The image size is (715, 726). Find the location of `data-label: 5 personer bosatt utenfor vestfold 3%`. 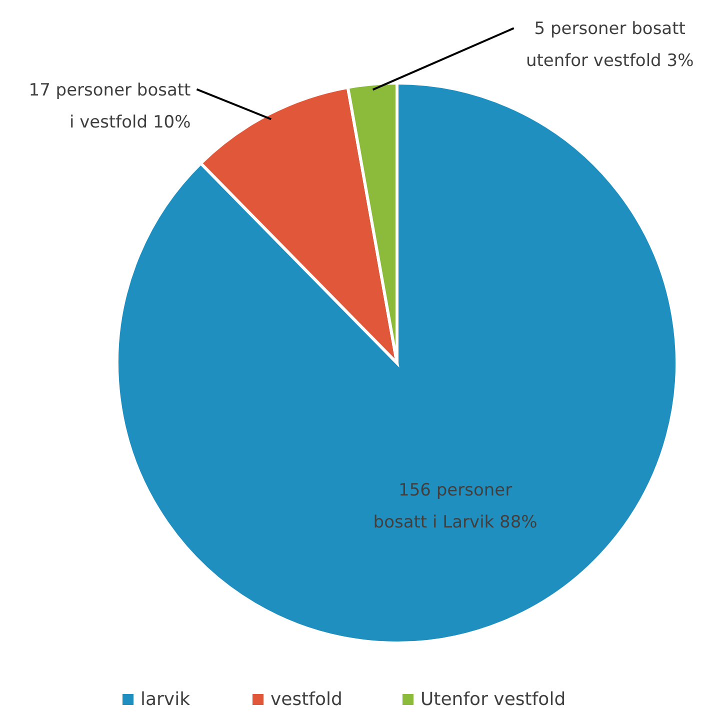

data-label: 5 personer bosatt utenfor vestfold 3% is located at coordinates (610, 45).